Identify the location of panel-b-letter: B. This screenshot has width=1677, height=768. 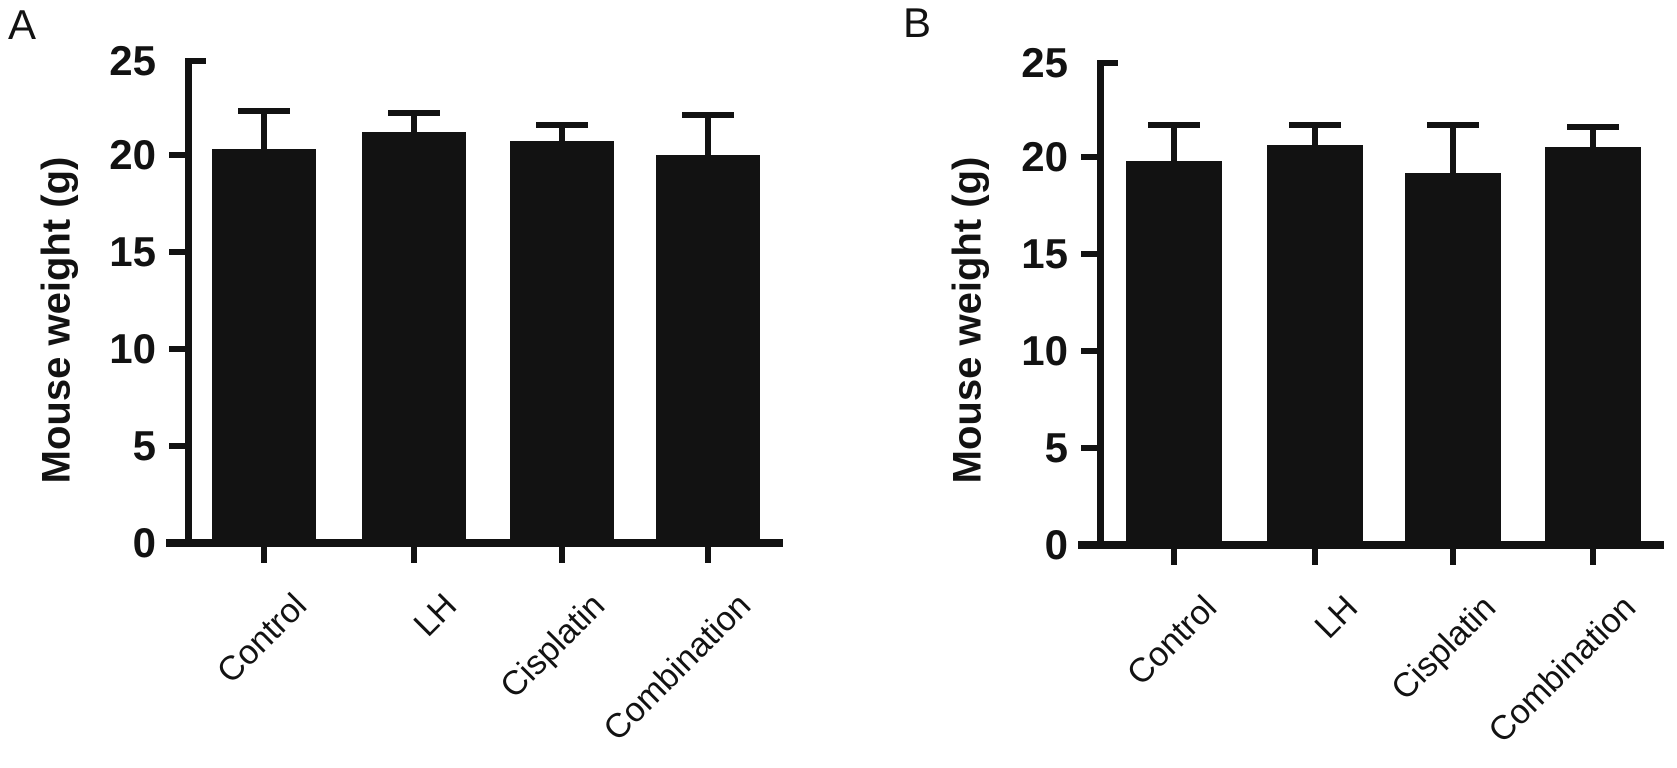
(917, 23).